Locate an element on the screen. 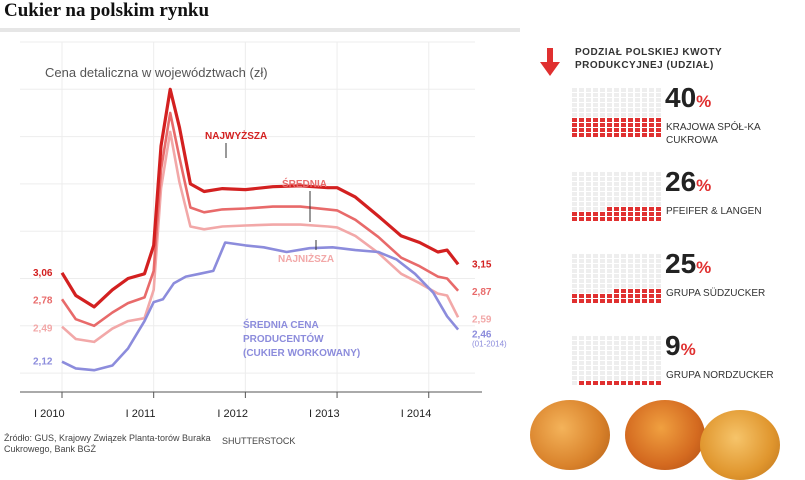 The height and width of the screenshot is (480, 805). main-title: Cukier na polskim rynku is located at coordinates (107, 10).